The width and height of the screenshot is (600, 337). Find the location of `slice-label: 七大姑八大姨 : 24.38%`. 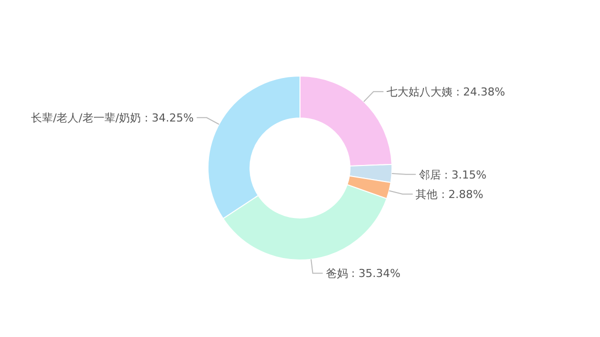

slice-label: 七大姑八大姨 : 24.38% is located at coordinates (446, 92).